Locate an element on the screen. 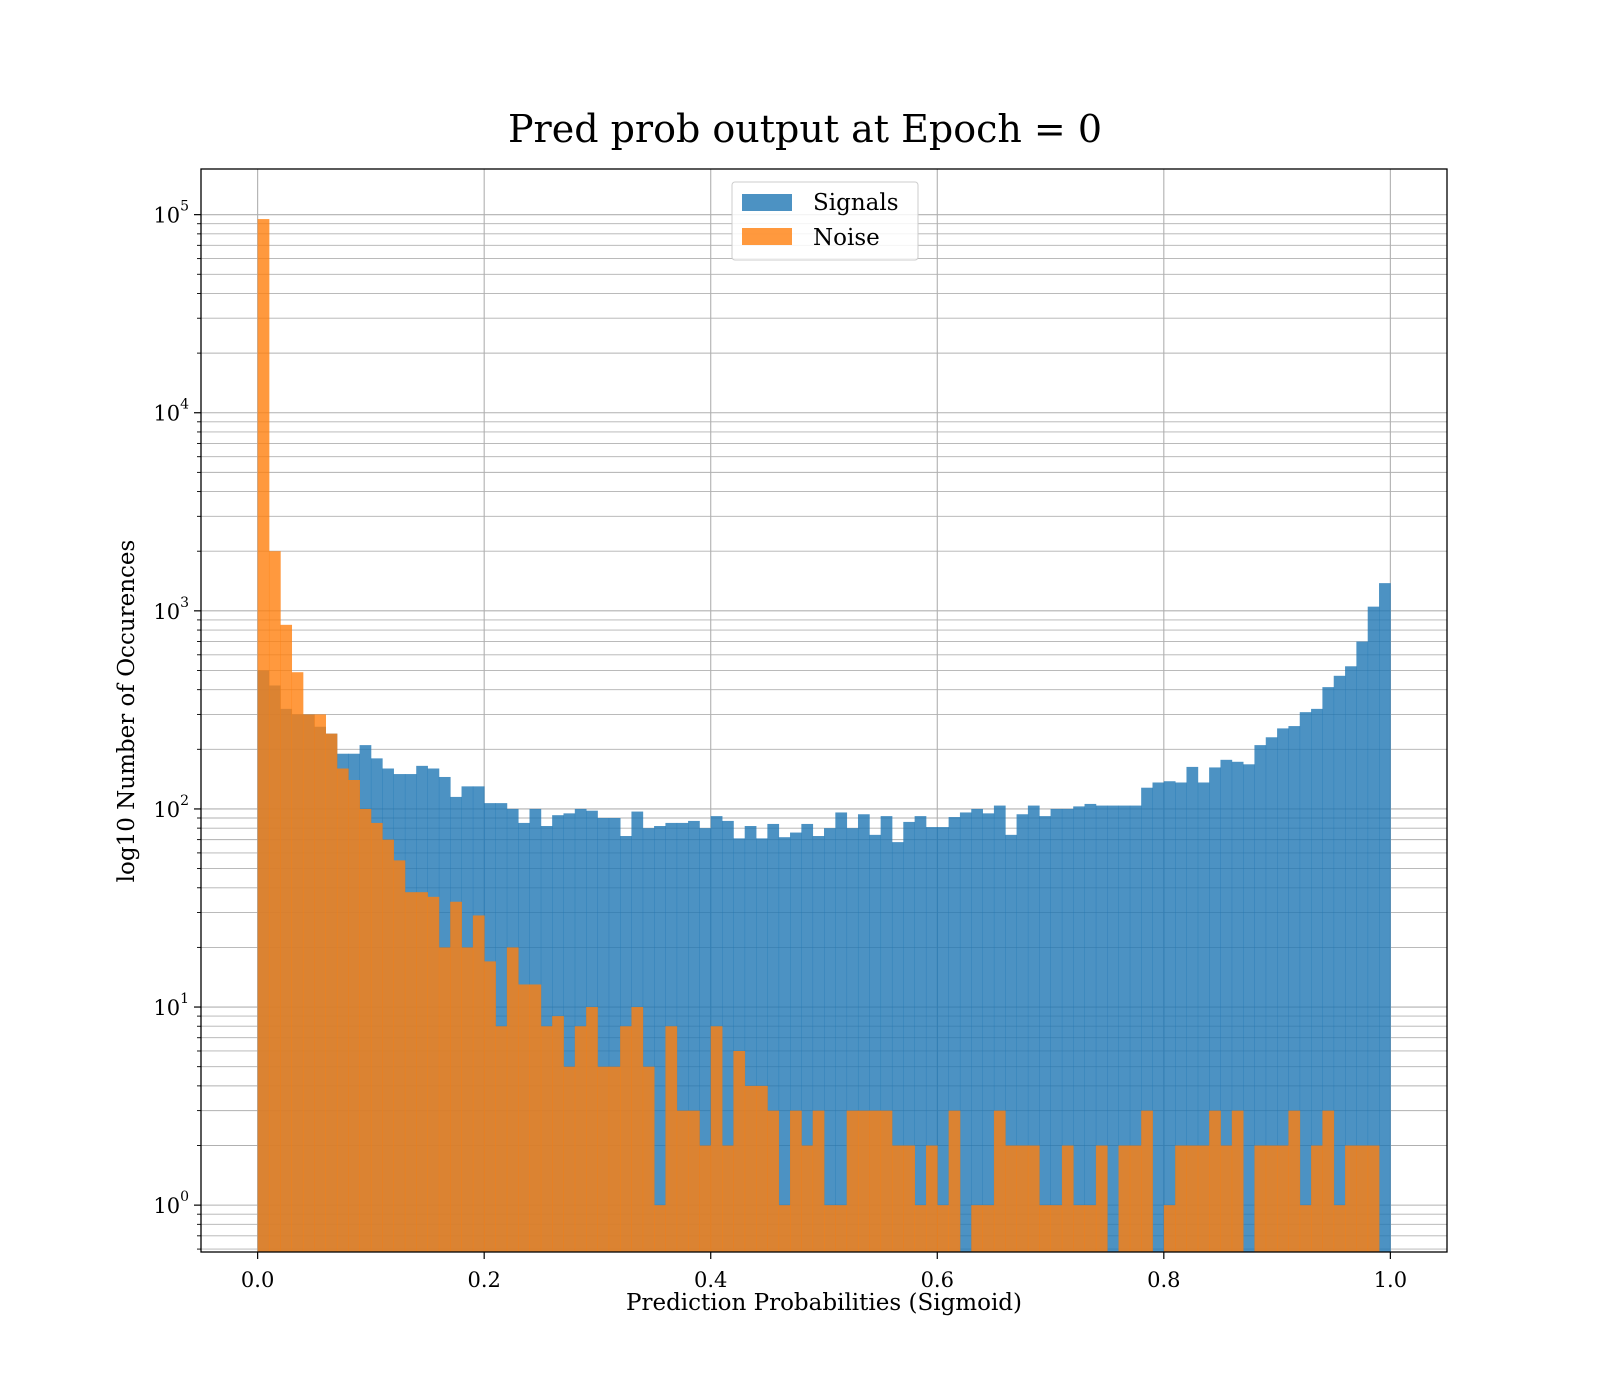 The height and width of the screenshot is (1400, 1600). y-tick-exponent: 3 is located at coordinates (184, 603).